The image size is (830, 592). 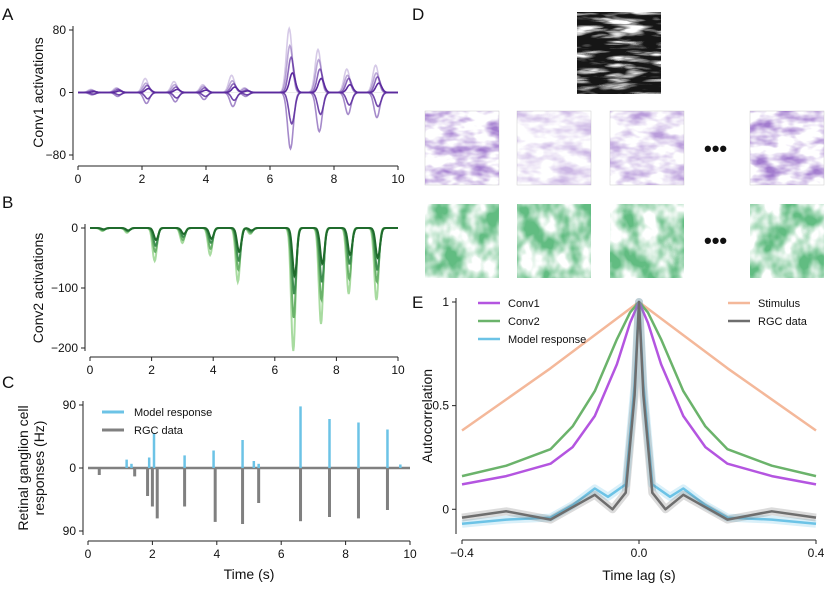 I want to click on conv2-map-1-texture, so click(x=462, y=241).